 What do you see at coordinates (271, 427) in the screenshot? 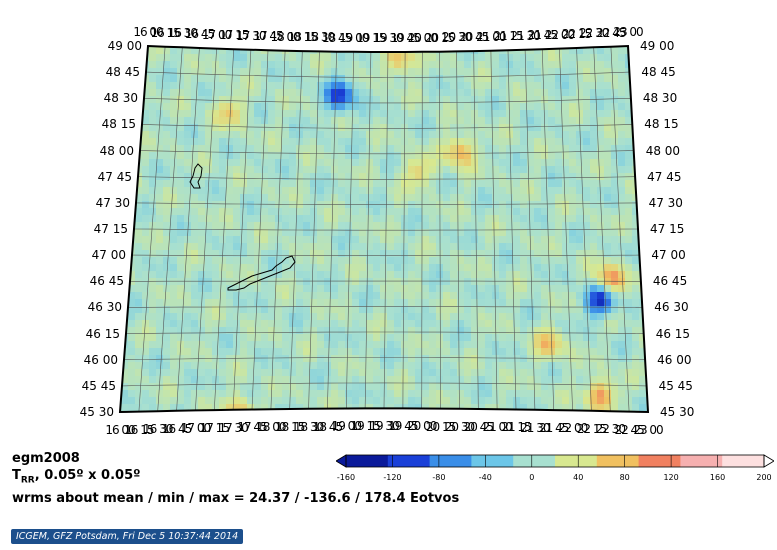
I see `lon-label-bottom: 18 00` at bounding box center [271, 427].